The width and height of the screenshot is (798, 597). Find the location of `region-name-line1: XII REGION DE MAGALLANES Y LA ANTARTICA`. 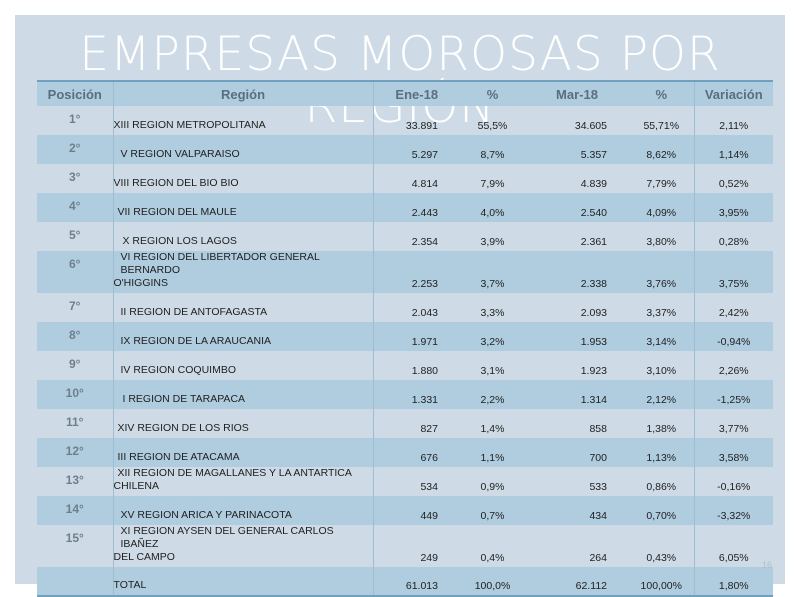

region-name-line1: XII REGION DE MAGALLANES Y LA ANTARTICA is located at coordinates (234, 473).